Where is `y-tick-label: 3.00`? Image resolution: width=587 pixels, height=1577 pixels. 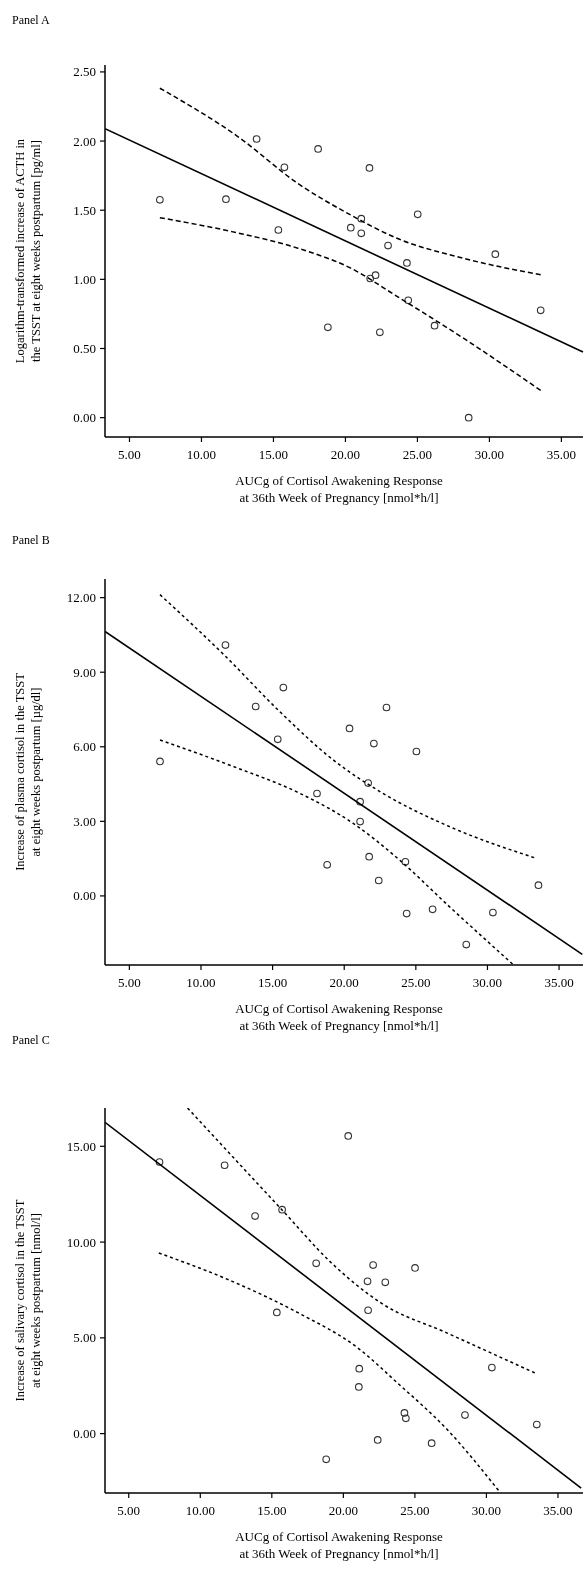 y-tick-label: 3.00 is located at coordinates (84, 821).